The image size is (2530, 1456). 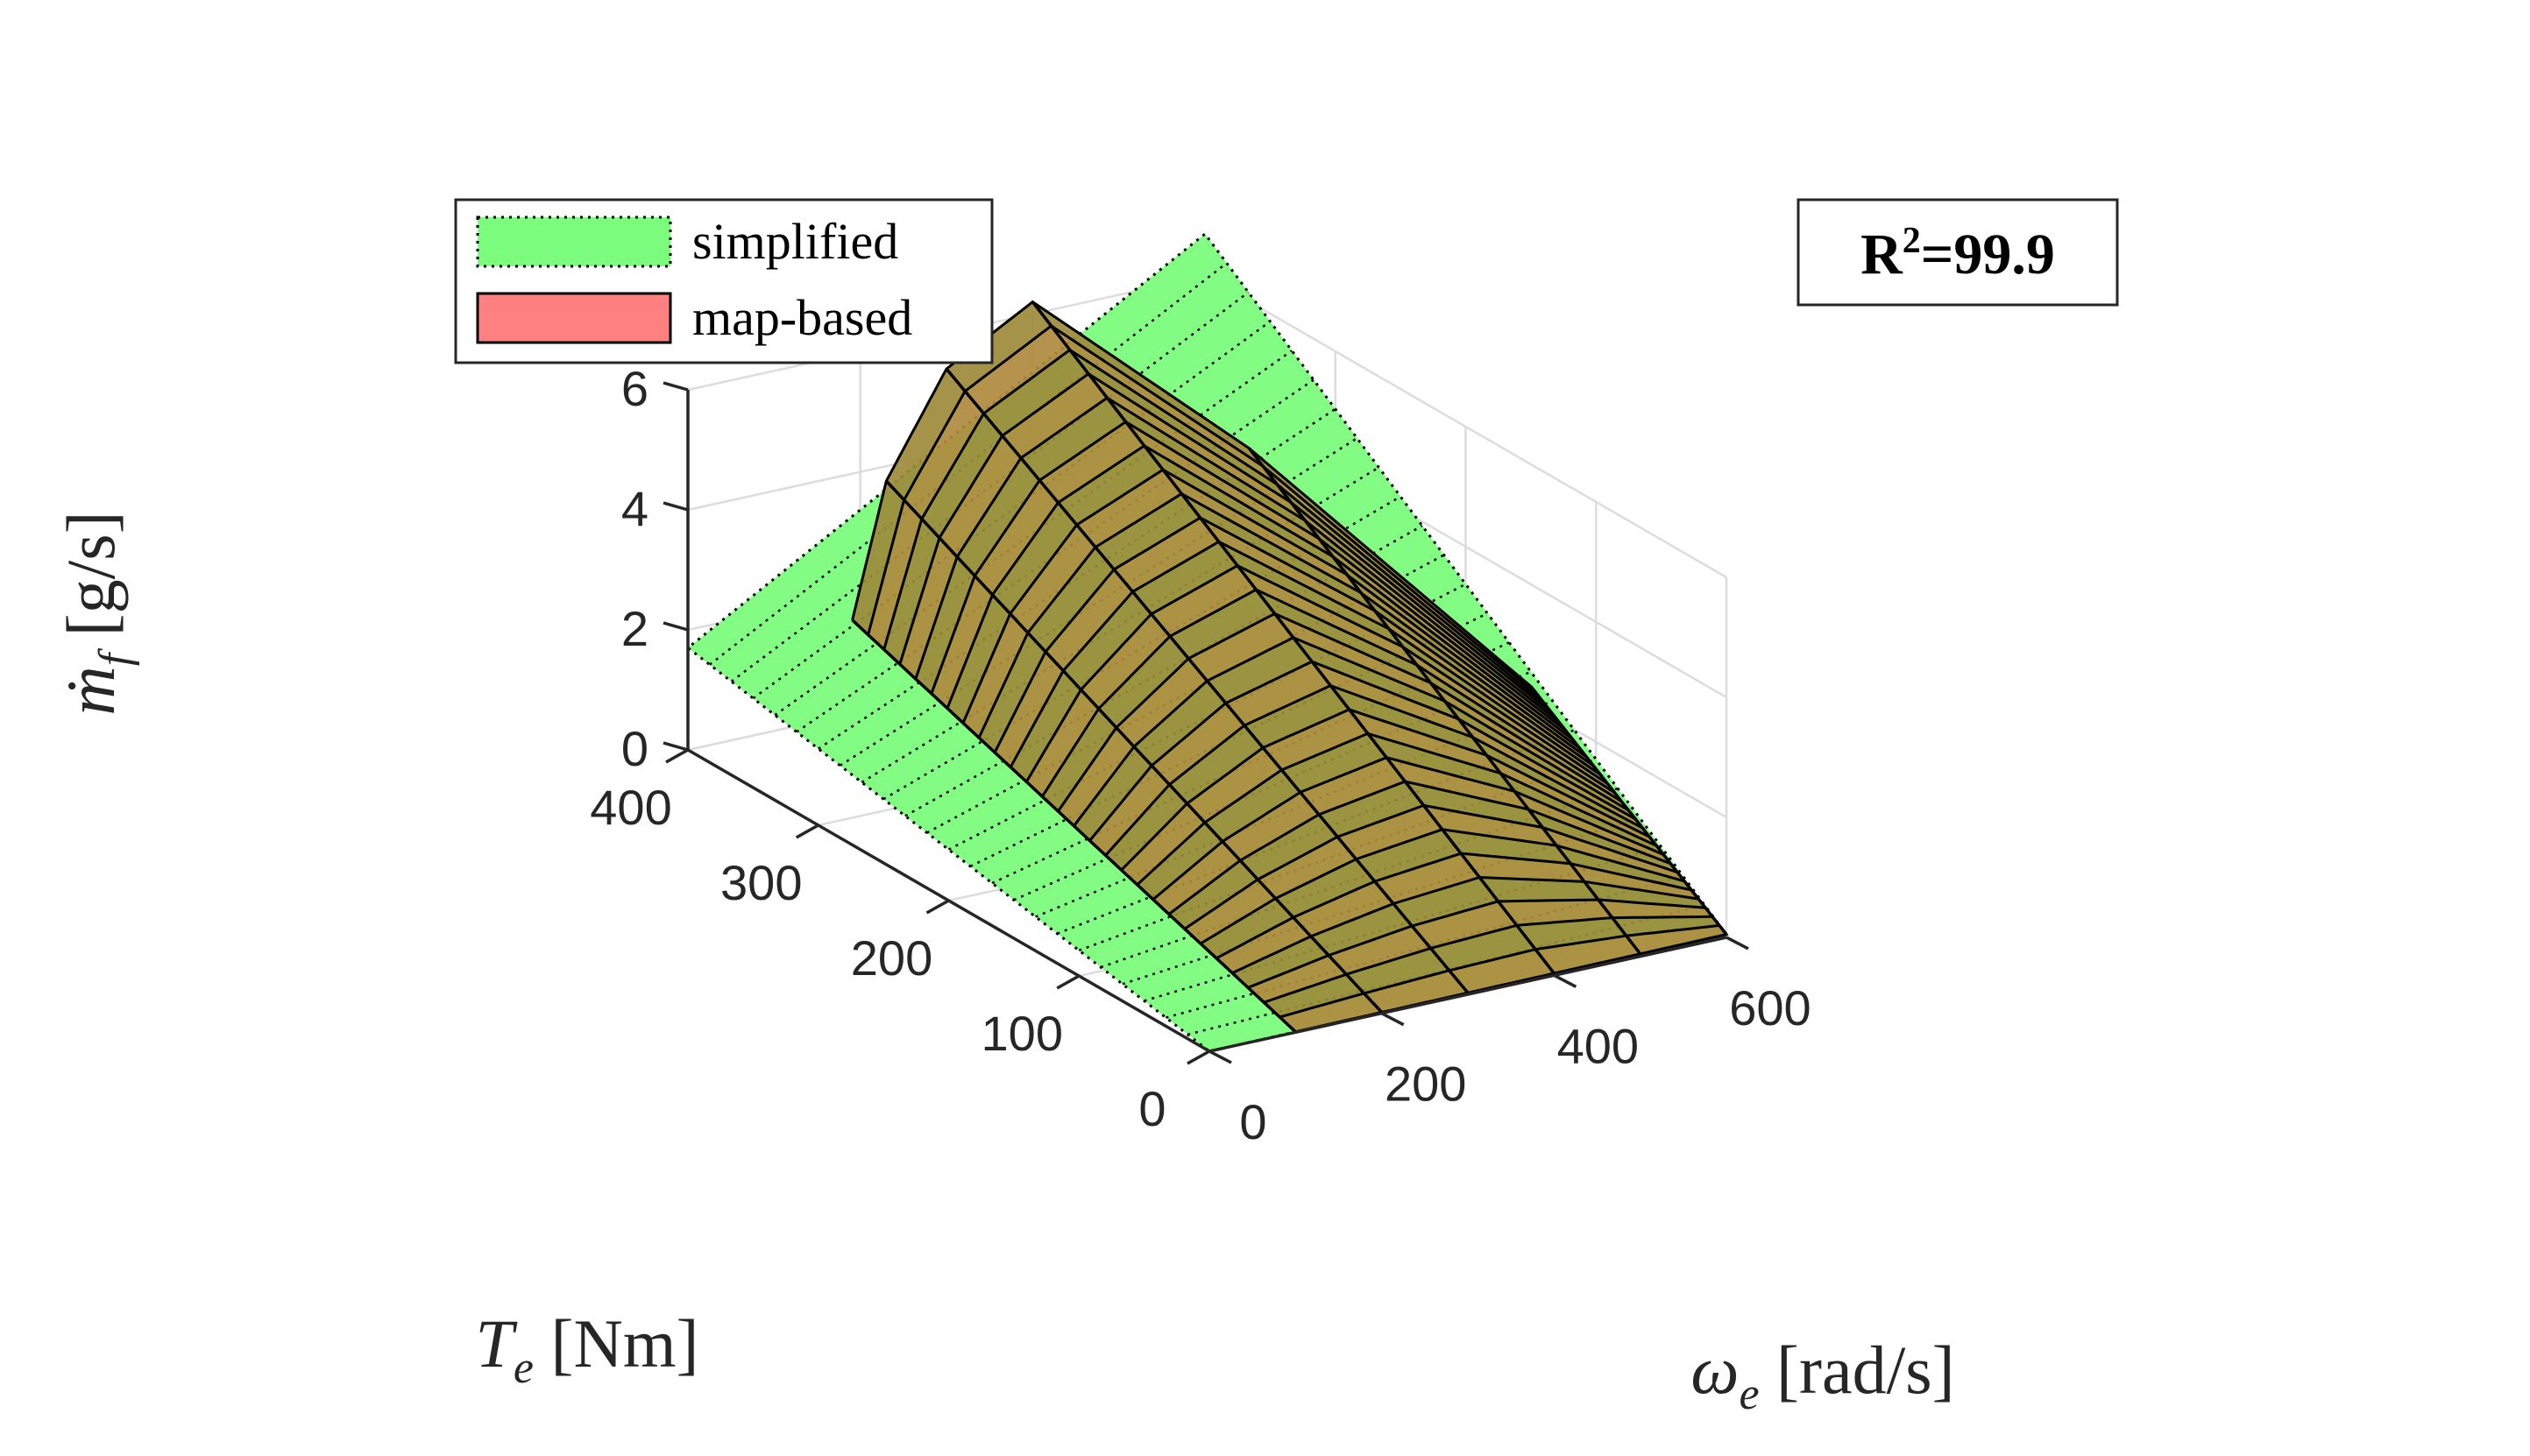 I want to click on z-tick-label: 0, so click(x=634, y=748).